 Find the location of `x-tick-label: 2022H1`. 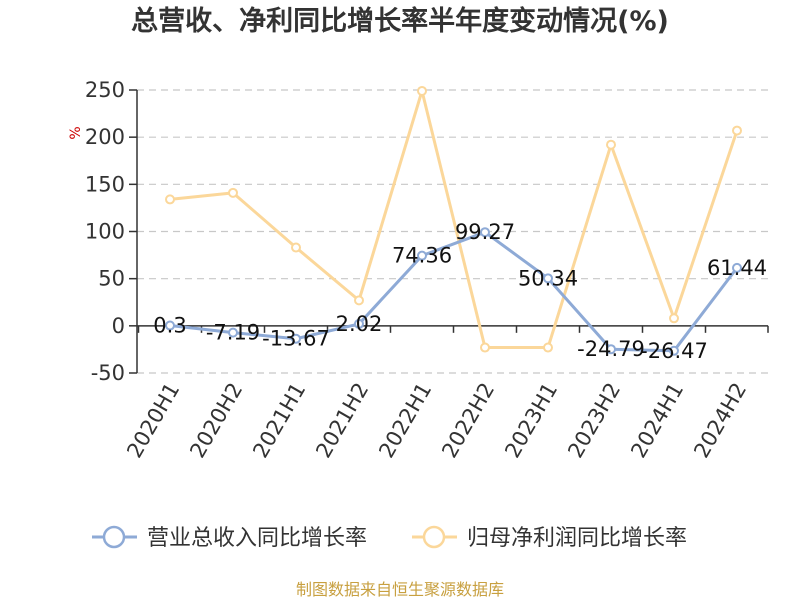

x-tick-label: 2022H1 is located at coordinates (405, 421).